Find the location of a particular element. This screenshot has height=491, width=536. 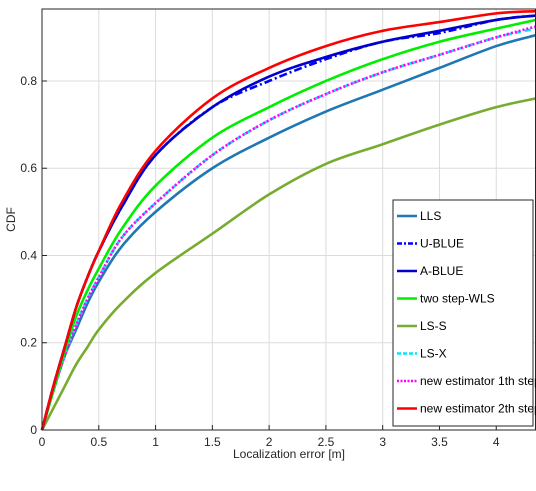

legend-label: new estimator 1th step is located at coordinates (478, 381).